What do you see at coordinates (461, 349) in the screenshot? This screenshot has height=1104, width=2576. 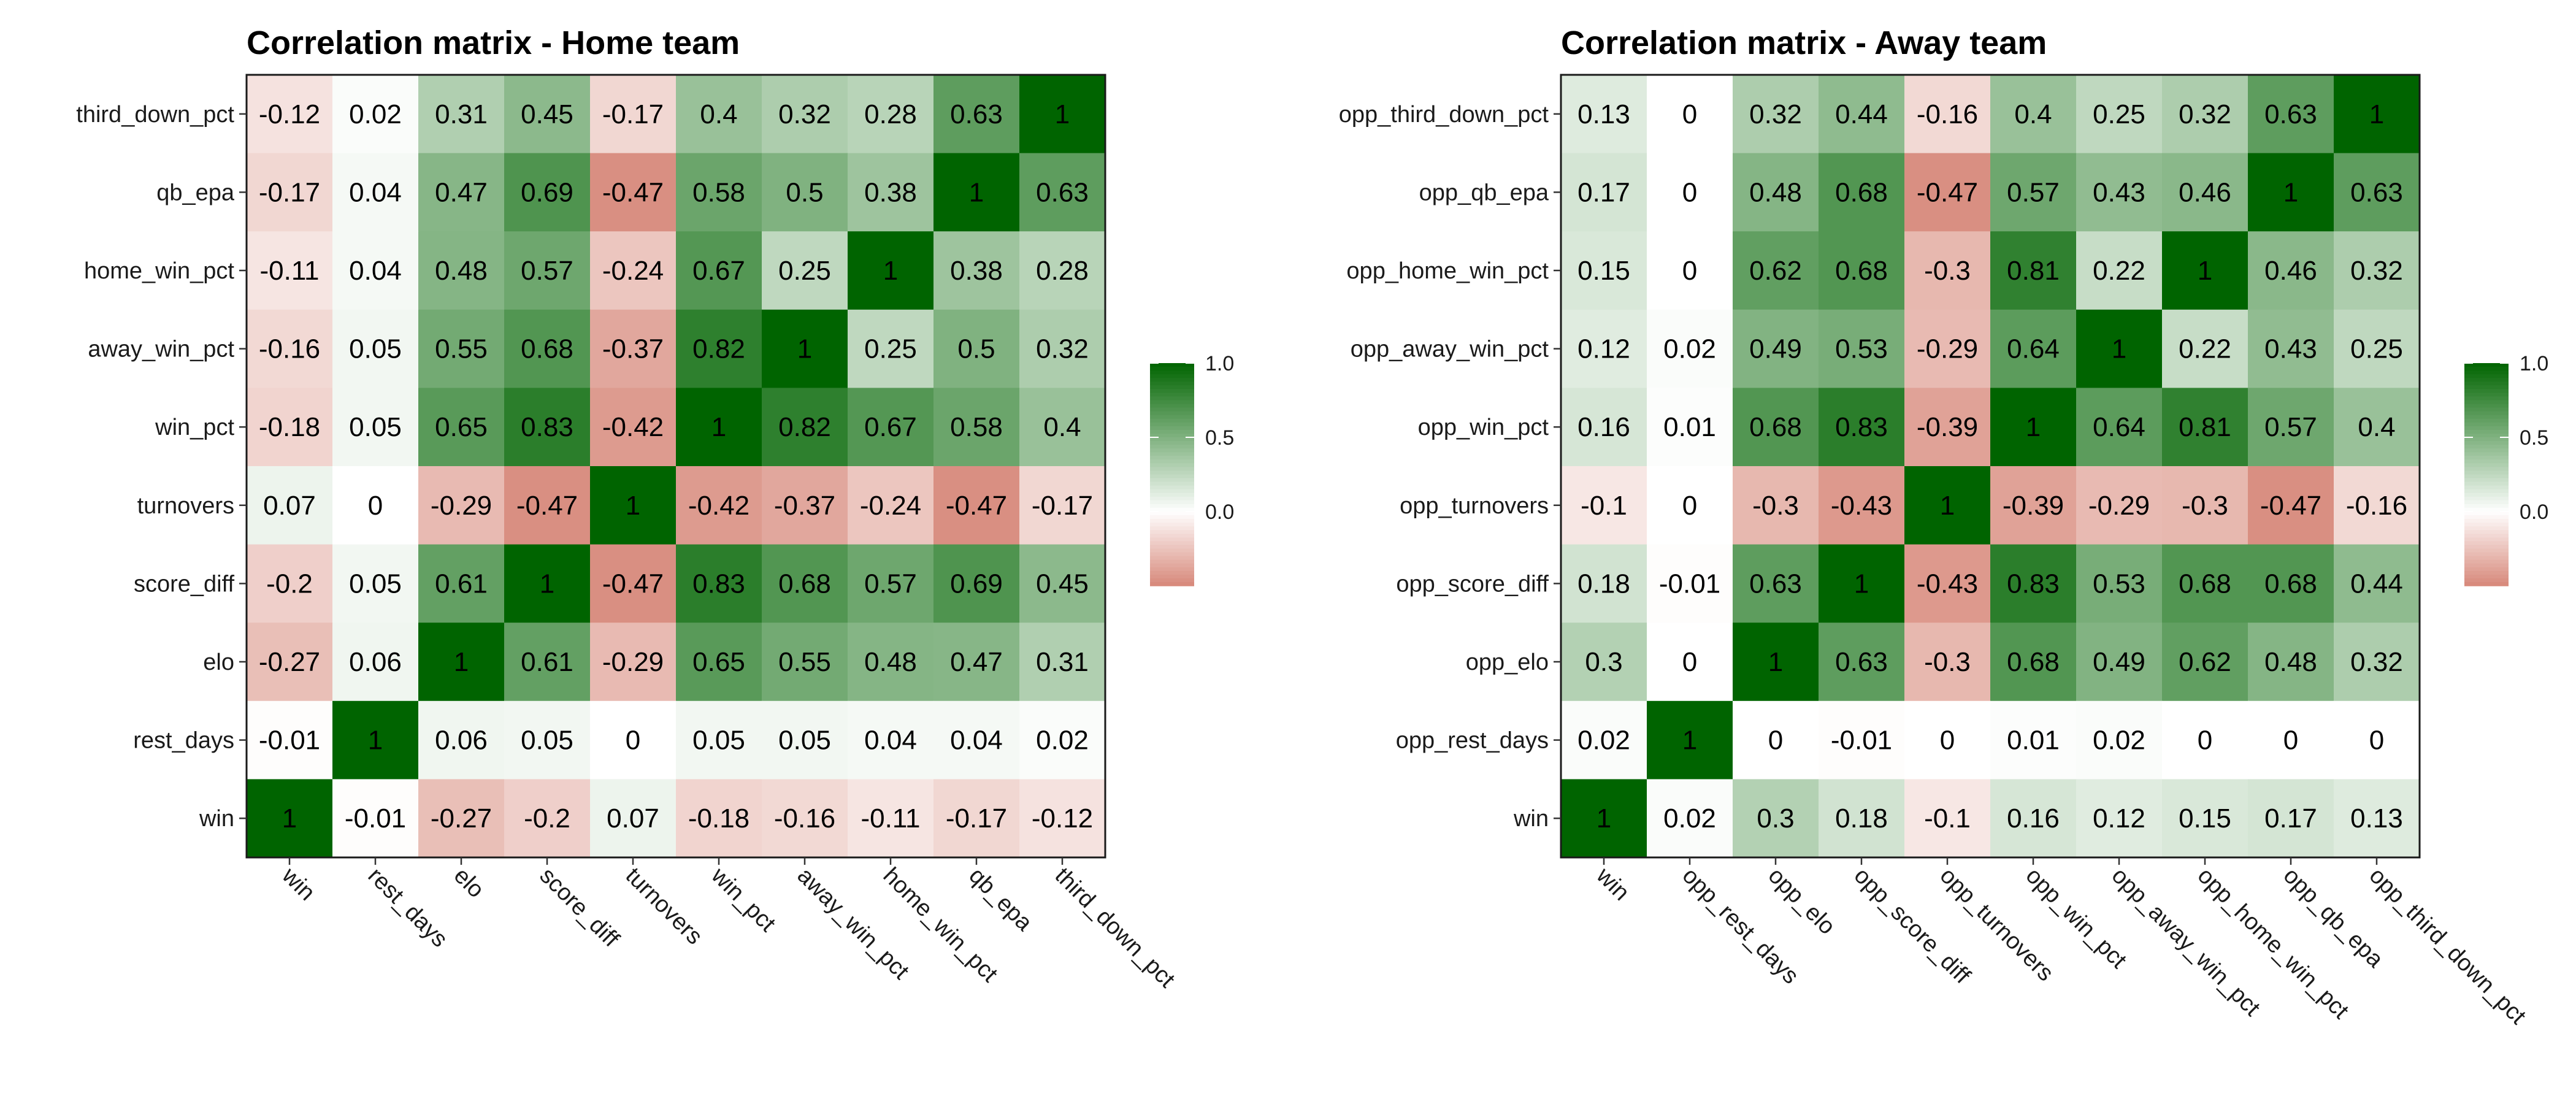 I see `cell-value-label: 0.55` at bounding box center [461, 349].